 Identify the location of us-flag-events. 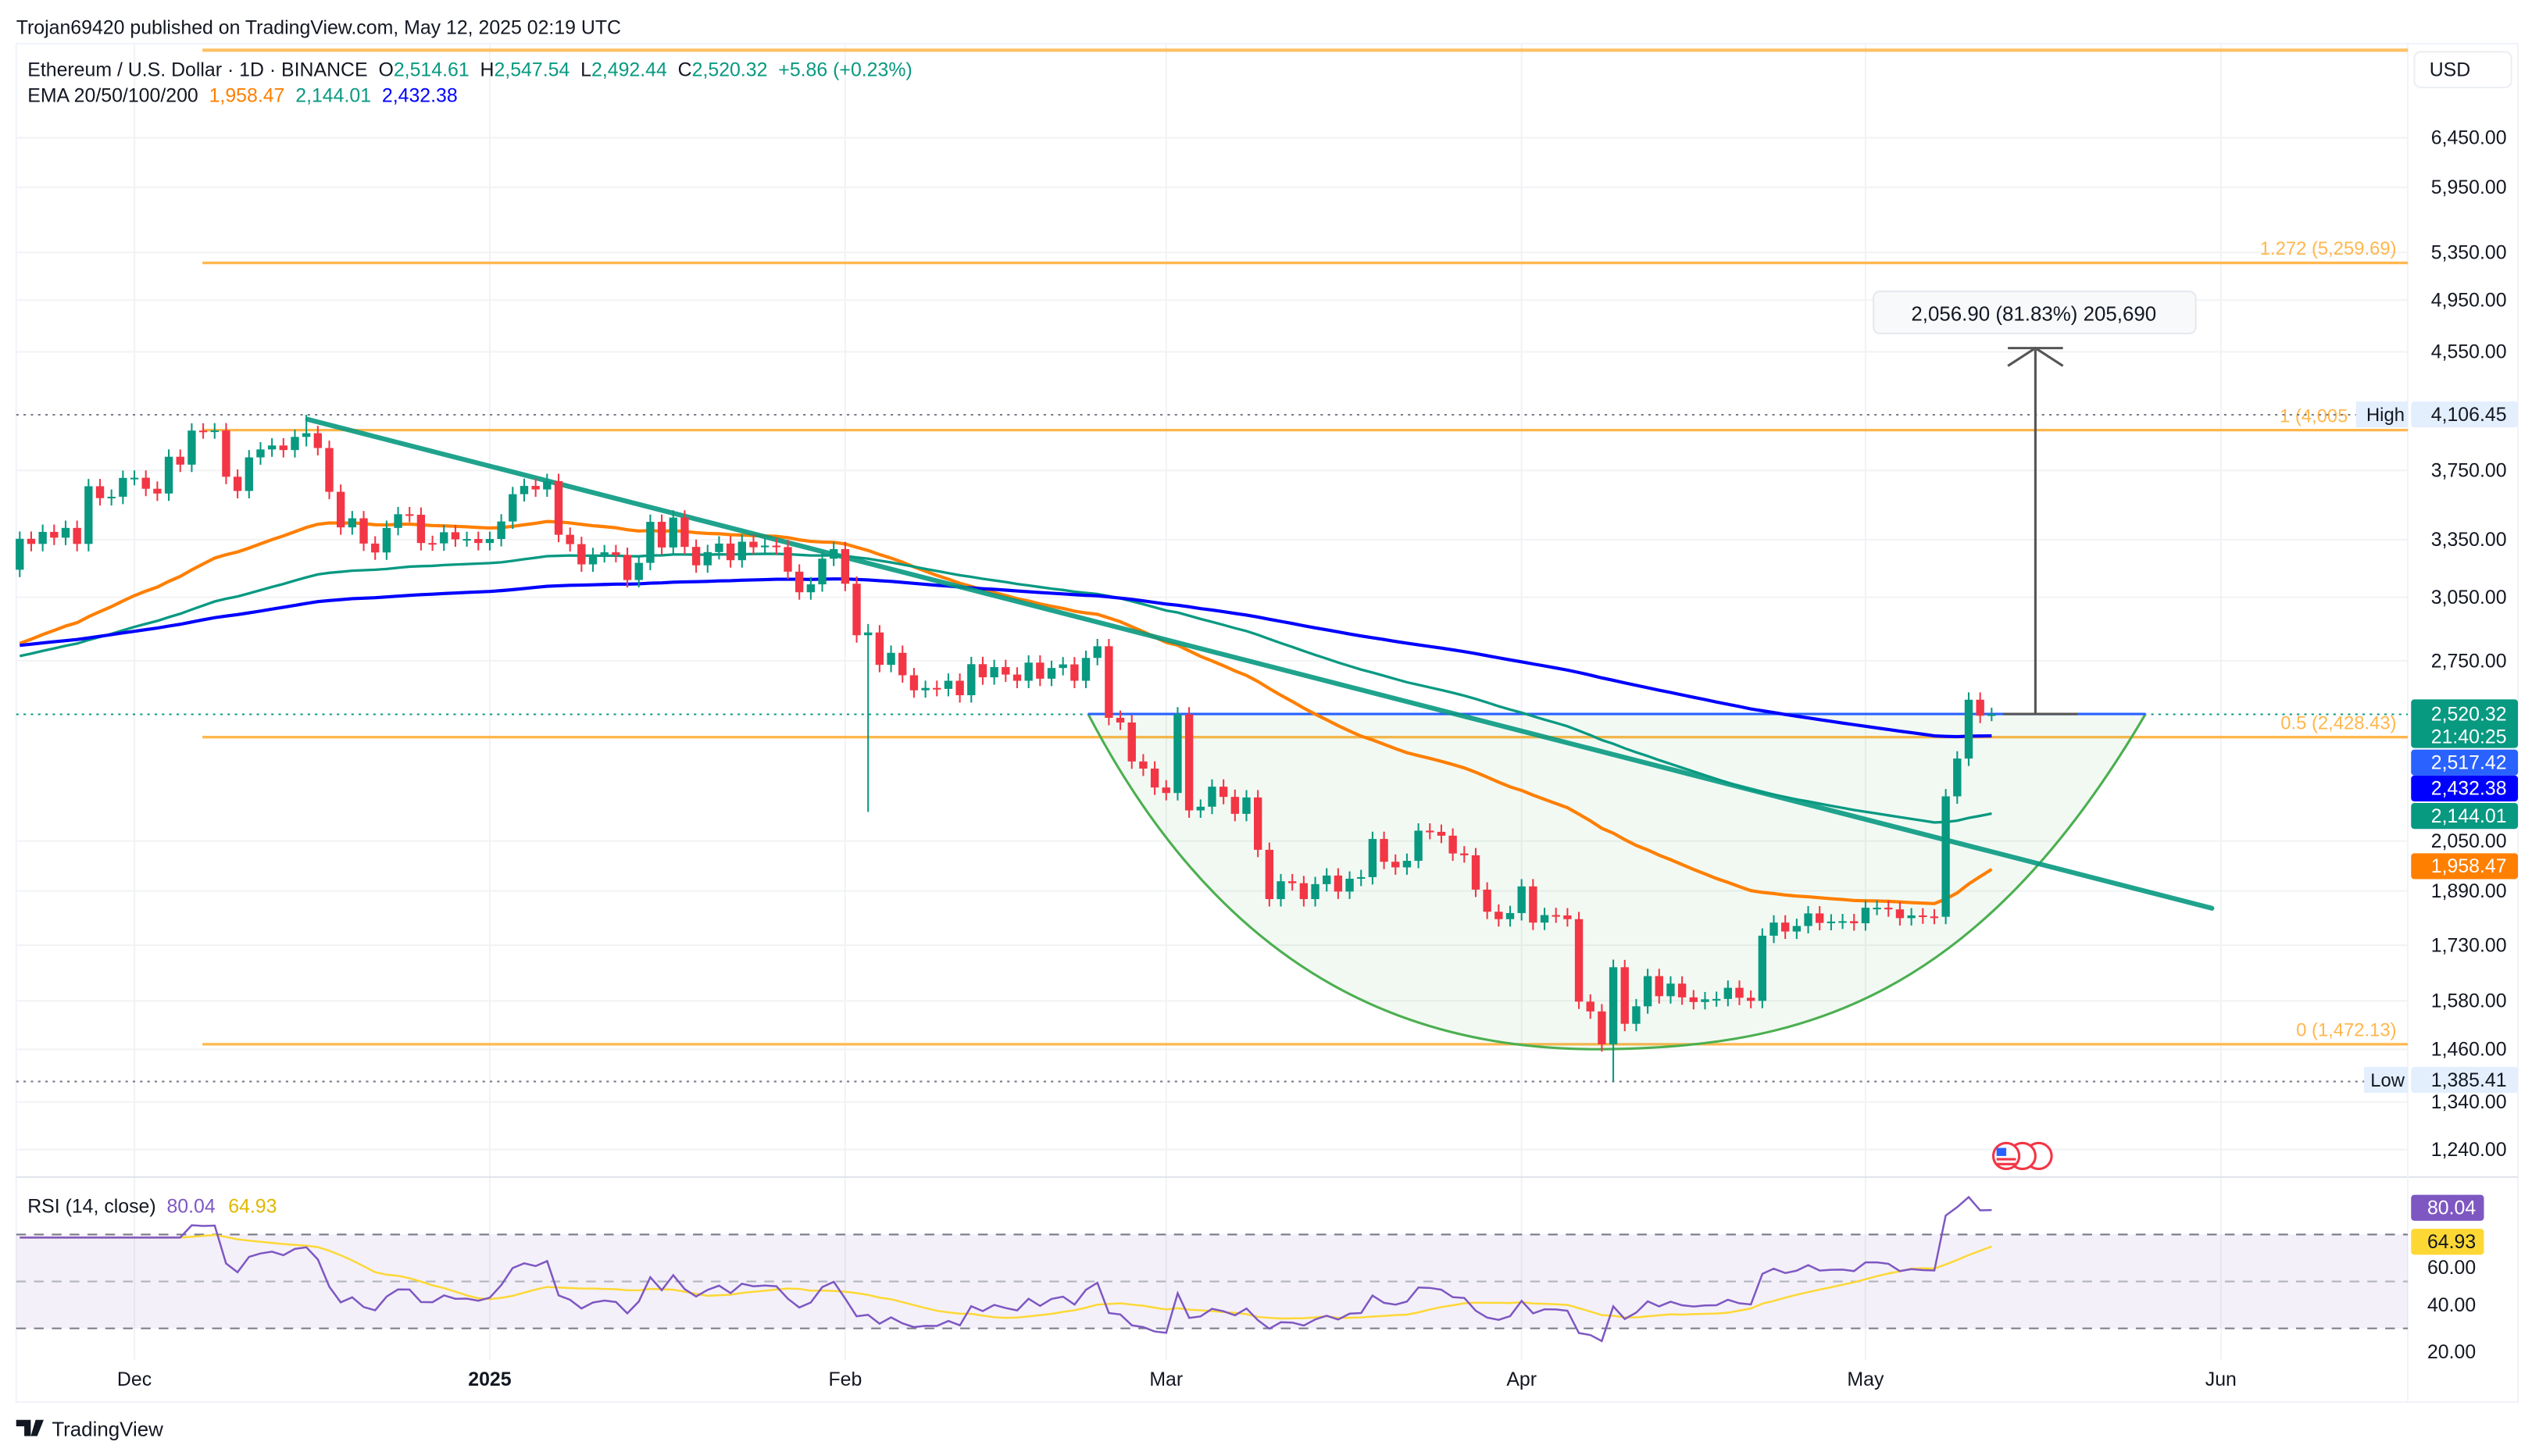
(2022, 1156).